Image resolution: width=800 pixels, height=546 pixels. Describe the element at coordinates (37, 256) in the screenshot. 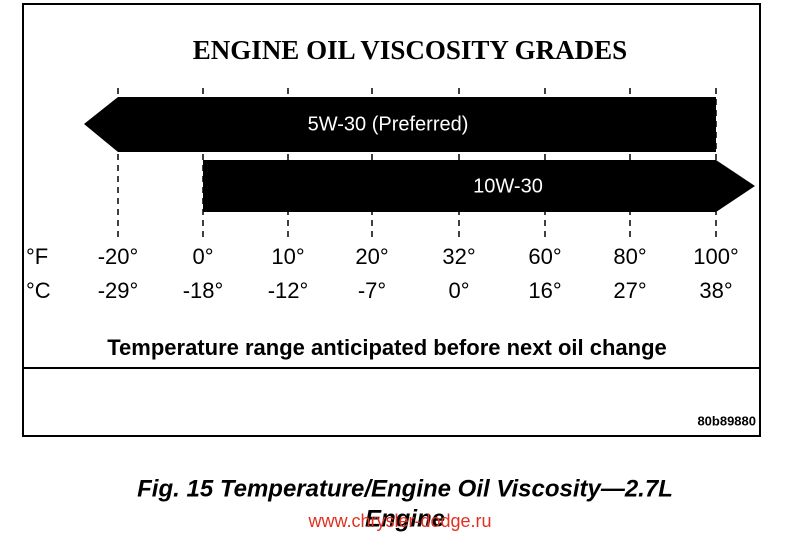

I see `unit-label: °F` at that location.